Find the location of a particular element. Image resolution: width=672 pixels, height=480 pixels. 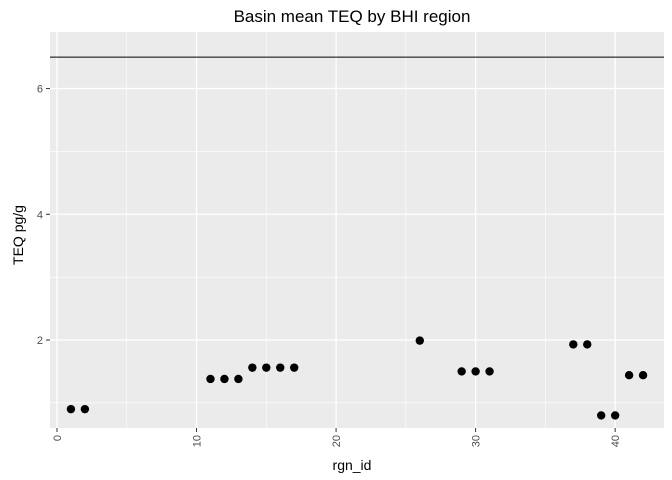

x-tick-label: 40 is located at coordinates (616, 441).